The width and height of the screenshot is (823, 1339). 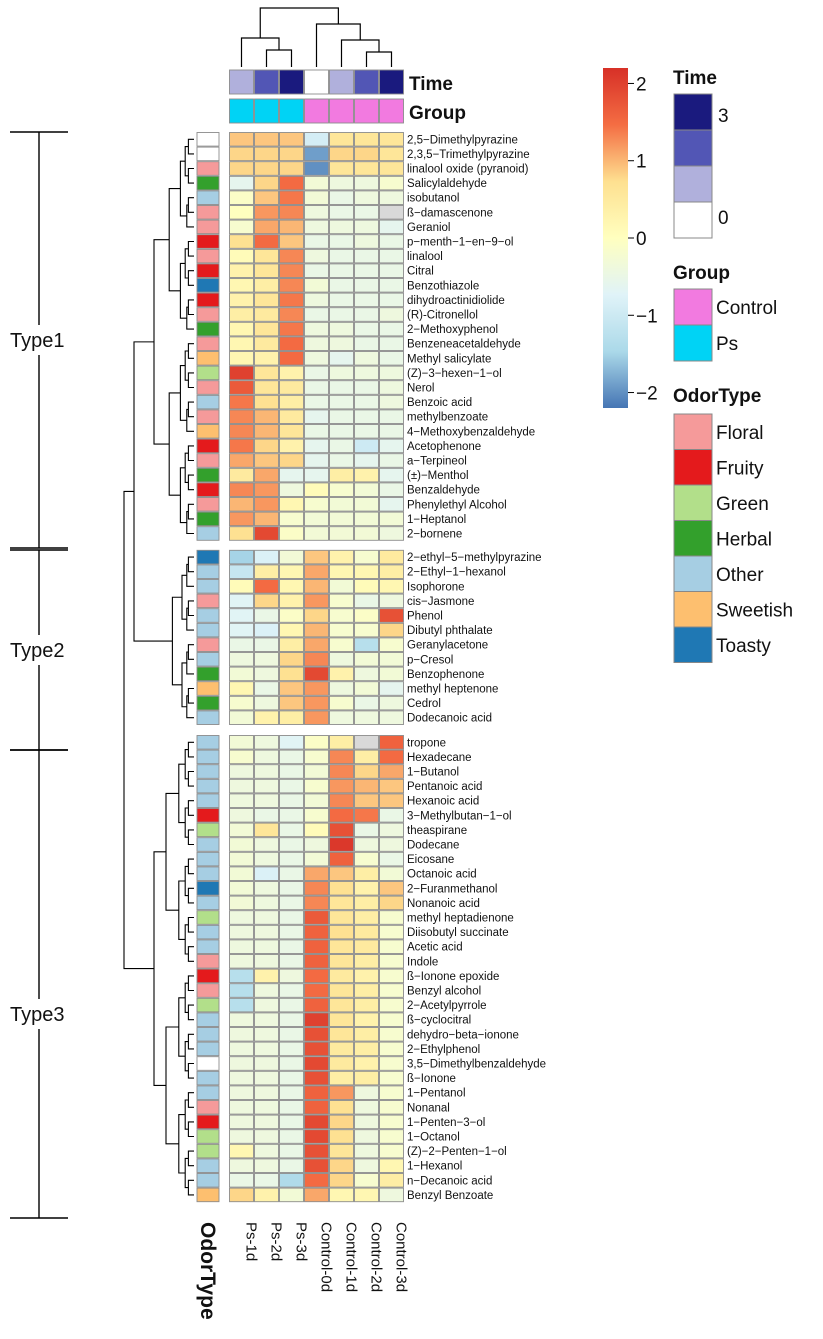 I want to click on time-annotation-label: Time, so click(x=431, y=84).